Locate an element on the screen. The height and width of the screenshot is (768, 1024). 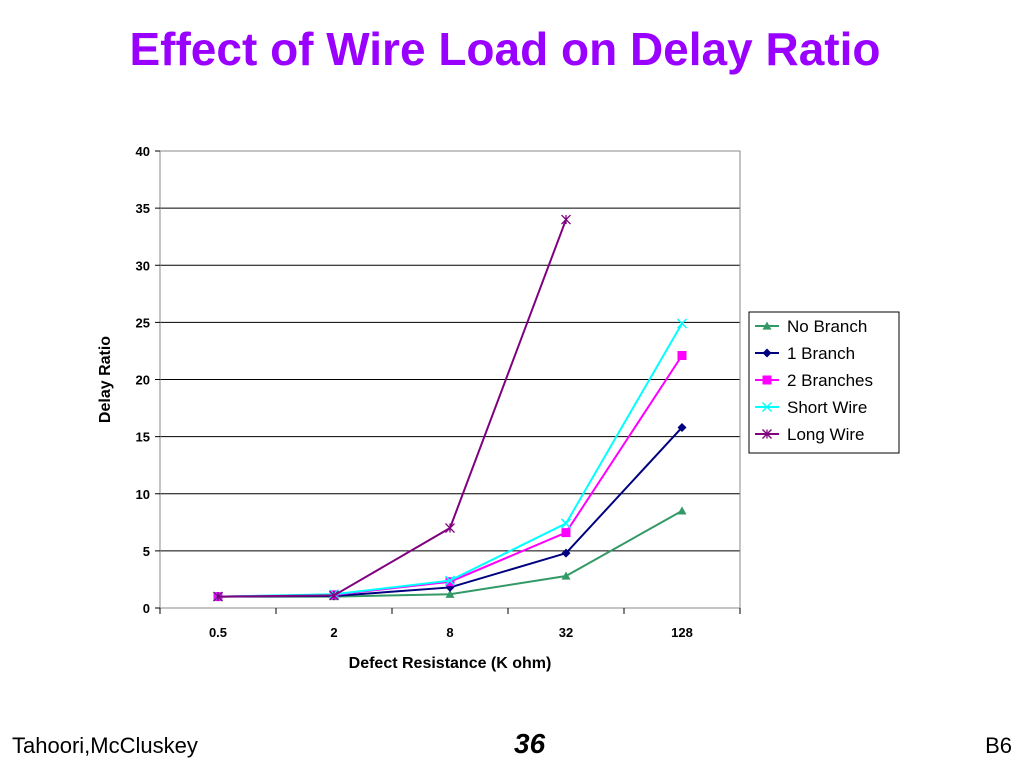
y-tick-label: 15 is located at coordinates (143, 437).